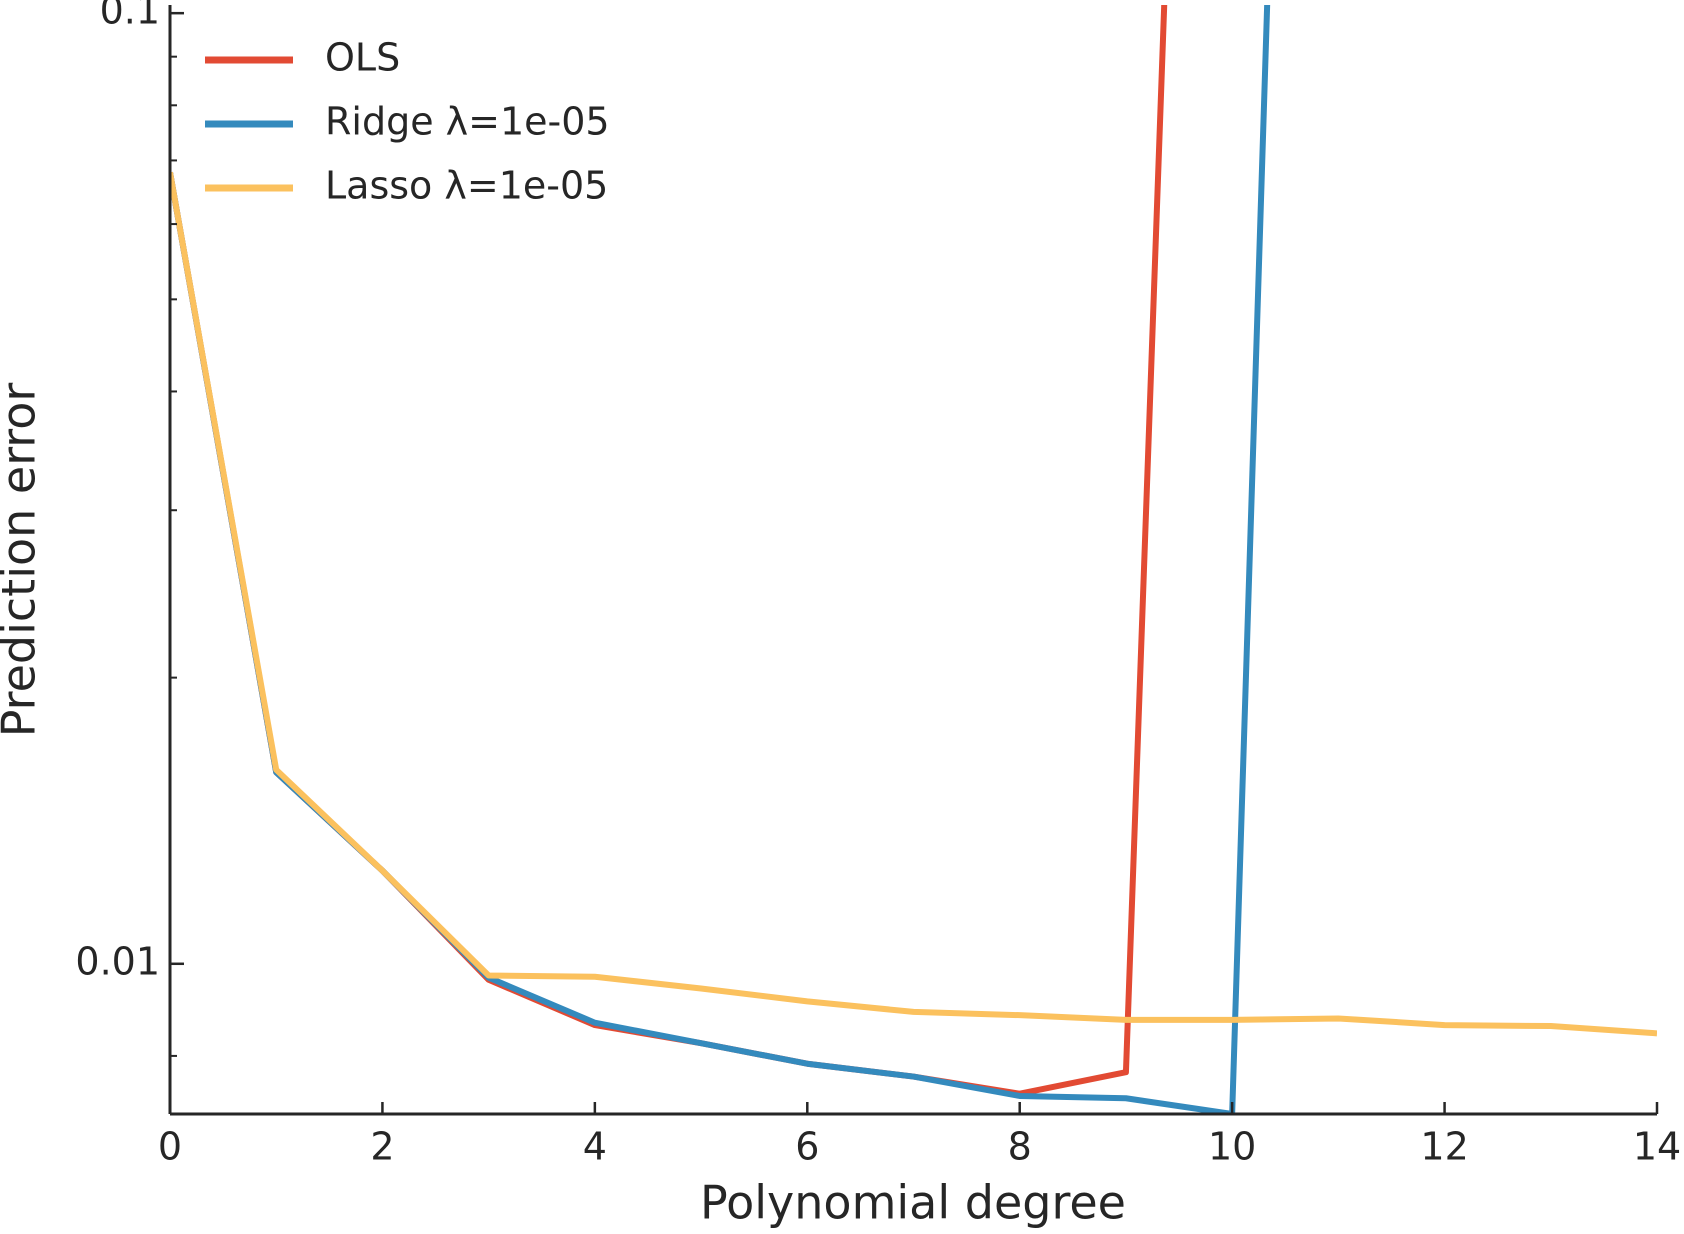 This screenshot has height=1234, width=1684. What do you see at coordinates (1232, 1147) in the screenshot?
I see `x-tick-label: 10` at bounding box center [1232, 1147].